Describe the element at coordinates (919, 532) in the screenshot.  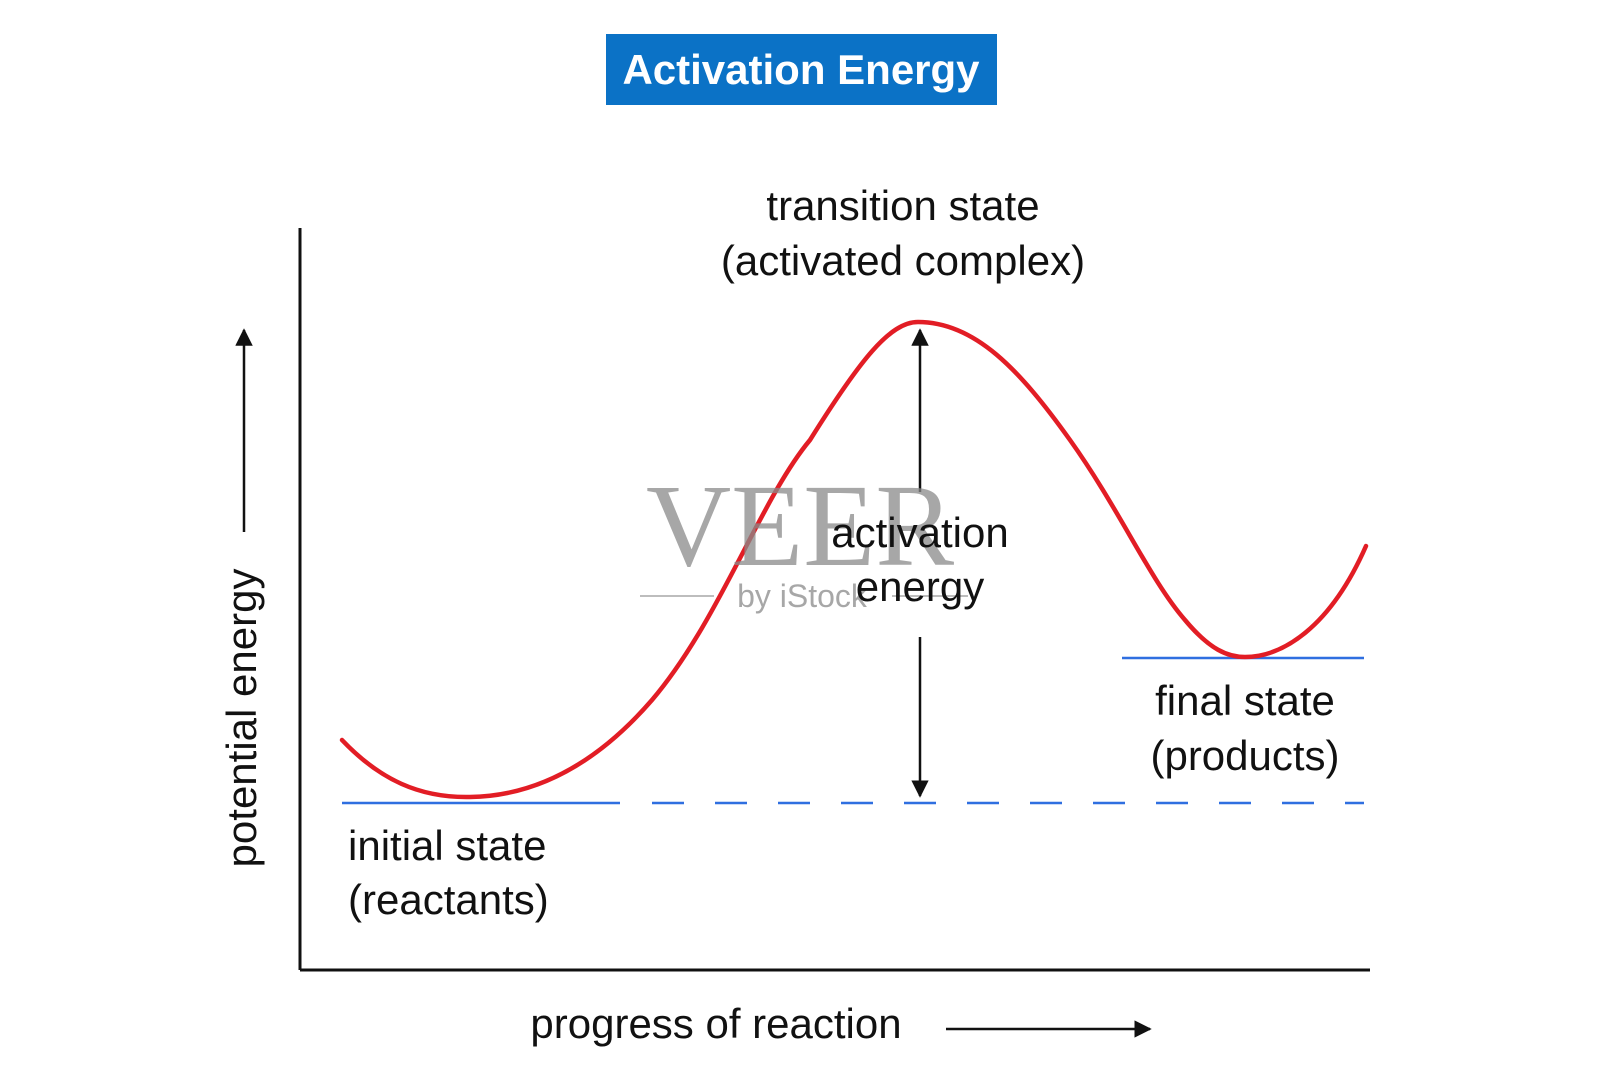
I see `activation-energy-label: activation` at that location.